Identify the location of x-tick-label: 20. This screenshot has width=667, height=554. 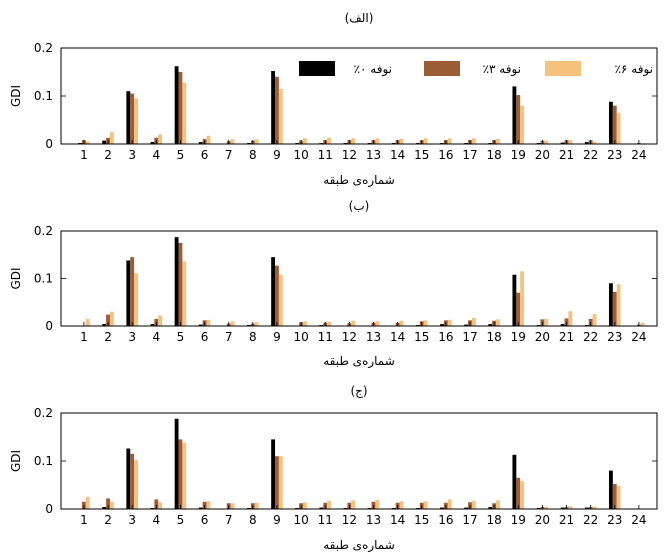
(542, 155).